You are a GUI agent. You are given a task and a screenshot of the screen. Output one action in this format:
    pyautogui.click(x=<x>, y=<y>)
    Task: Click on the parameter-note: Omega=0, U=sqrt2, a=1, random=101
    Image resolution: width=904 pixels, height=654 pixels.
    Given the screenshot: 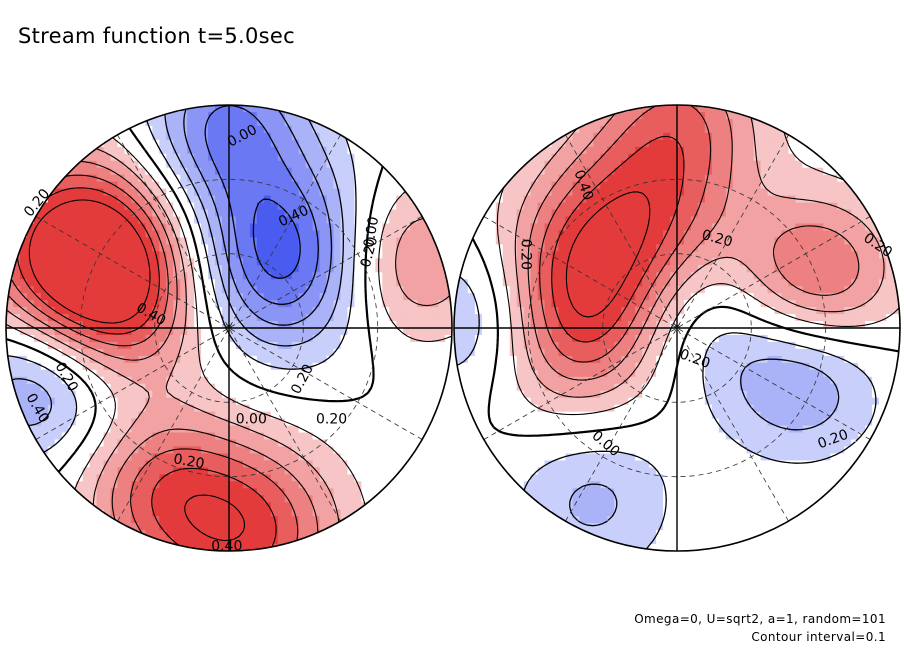 What is the action you would take?
    pyautogui.click(x=760, y=619)
    